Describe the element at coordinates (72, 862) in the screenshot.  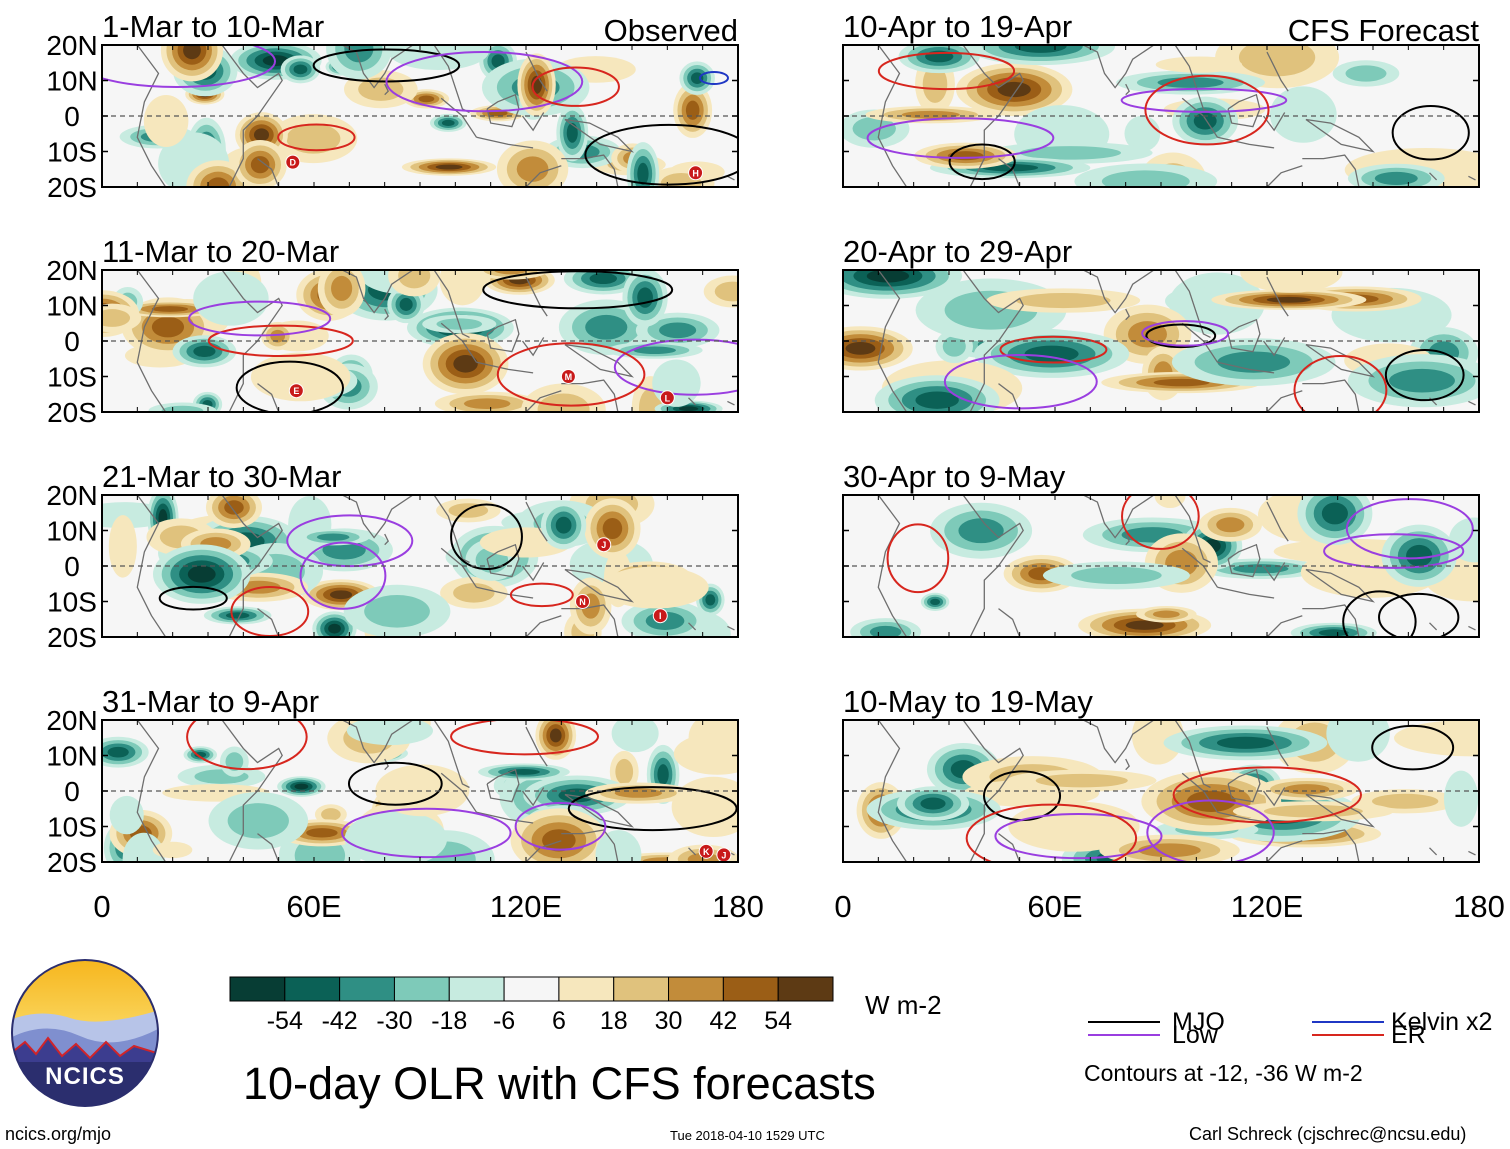
I see `y-tick-label: 20S` at that location.